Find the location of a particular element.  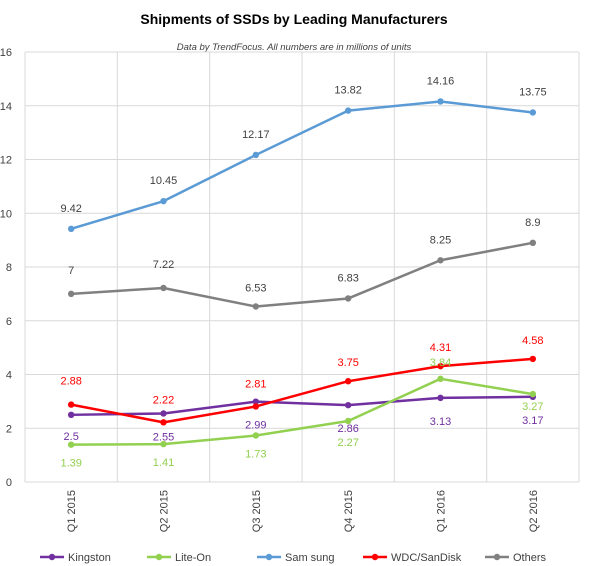

data-label-liteon: 3.84 is located at coordinates (440, 363).